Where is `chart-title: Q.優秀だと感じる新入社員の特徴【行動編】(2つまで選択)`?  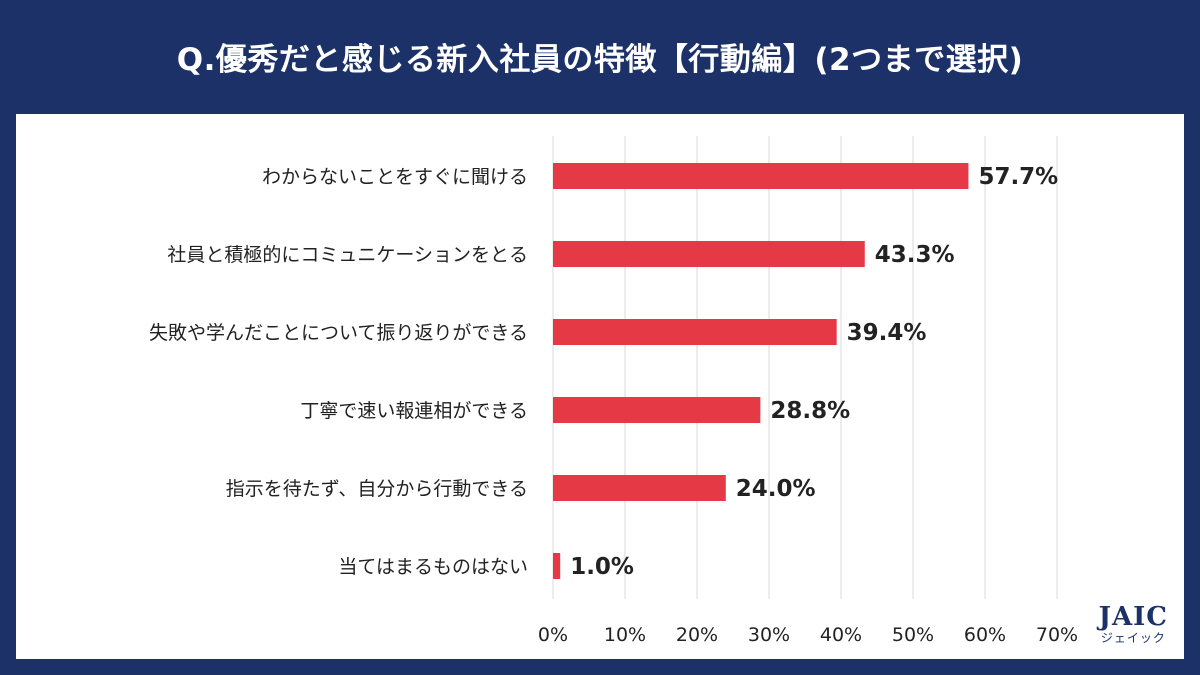 chart-title: Q.優秀だと感じる新入社員の特徴【行動編】(2つまで選択) is located at coordinates (600, 59).